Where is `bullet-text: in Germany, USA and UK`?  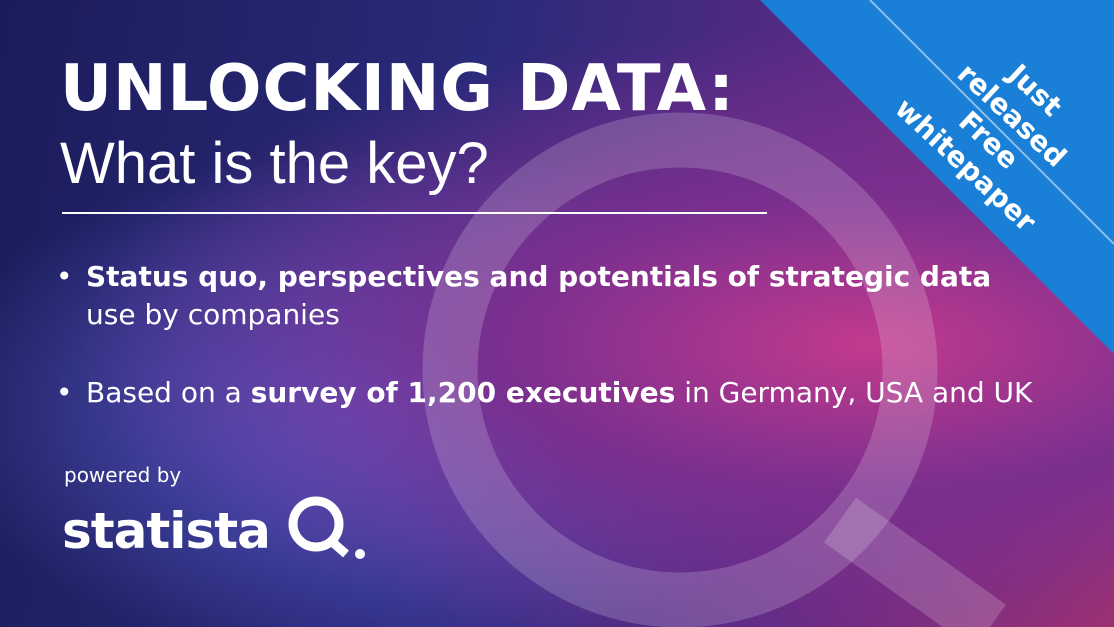
bullet-text: in Germany, USA and UK is located at coordinates (854, 392).